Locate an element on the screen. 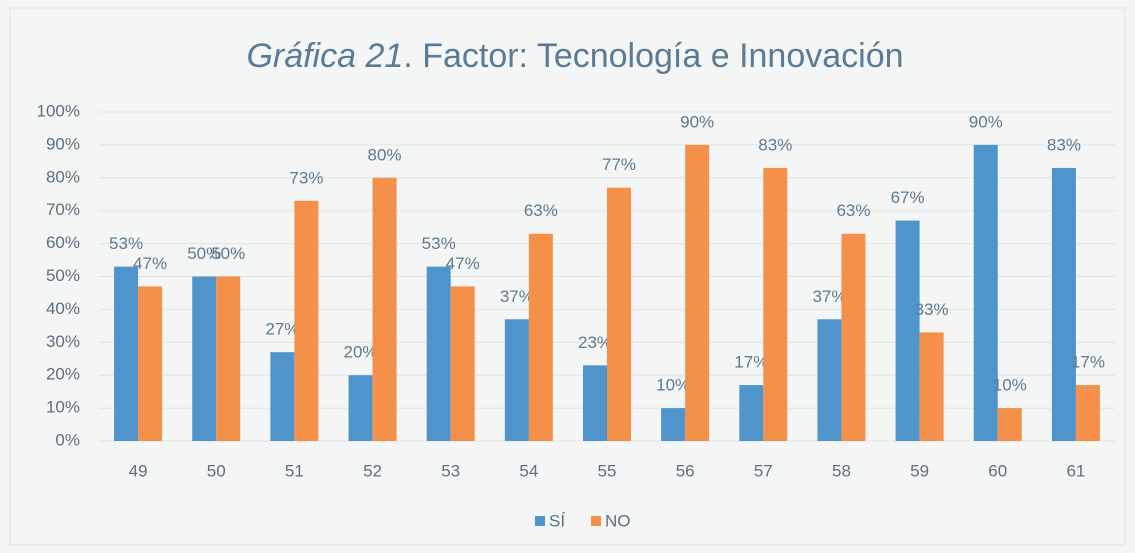 The height and width of the screenshot is (553, 1135). x-tick-label: 53 is located at coordinates (450, 470).